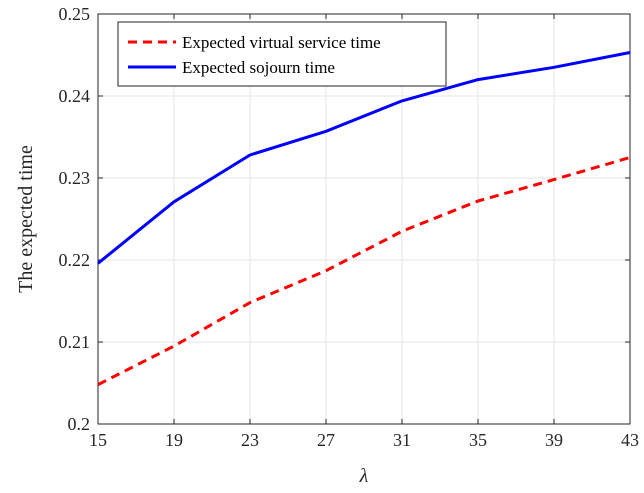  I want to click on legend-box, so click(282, 54).